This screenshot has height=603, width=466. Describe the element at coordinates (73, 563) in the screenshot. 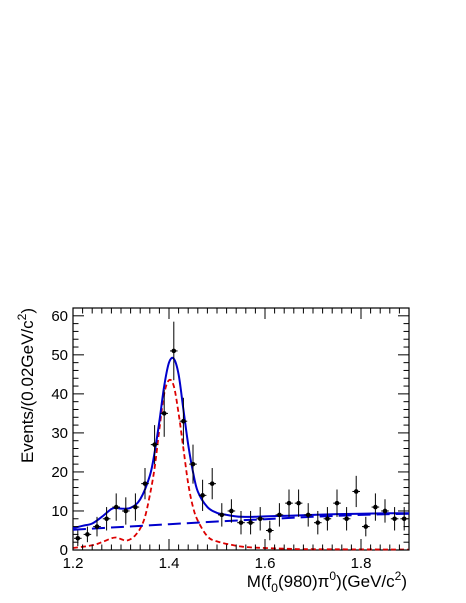

I see `x-tick-label: 1.2` at that location.